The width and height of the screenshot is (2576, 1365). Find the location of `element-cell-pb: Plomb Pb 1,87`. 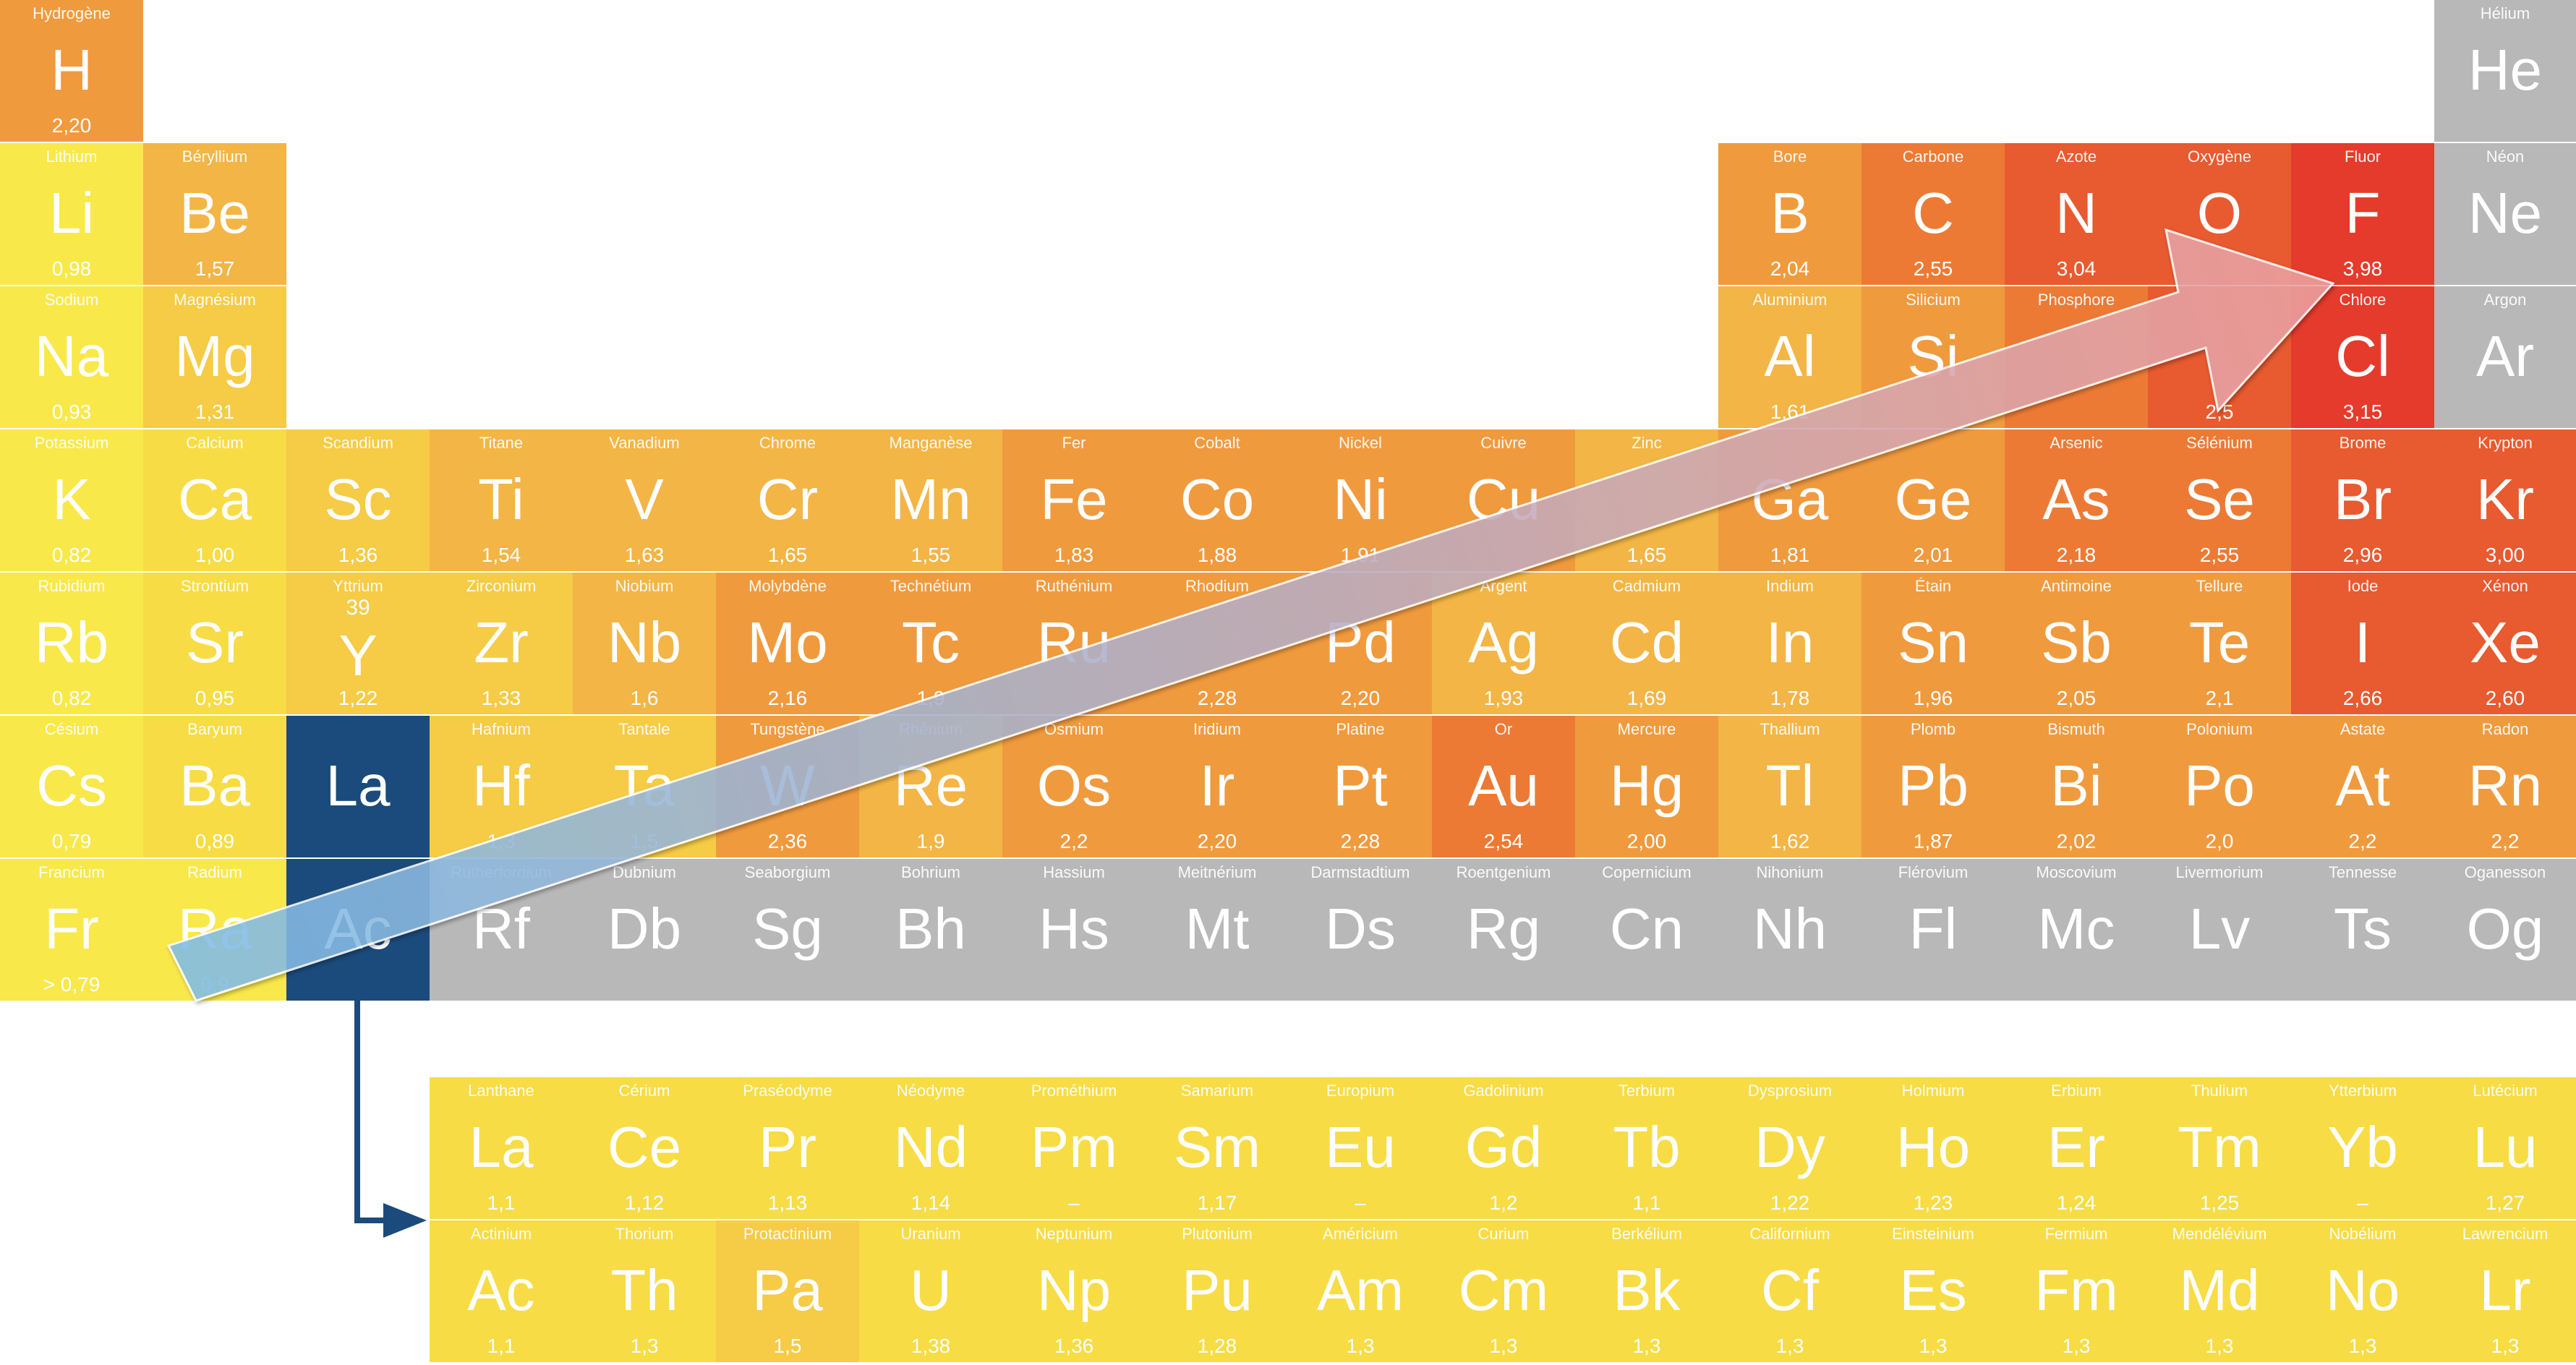

element-cell-pb: Plomb Pb 1,87 is located at coordinates (1933, 786).